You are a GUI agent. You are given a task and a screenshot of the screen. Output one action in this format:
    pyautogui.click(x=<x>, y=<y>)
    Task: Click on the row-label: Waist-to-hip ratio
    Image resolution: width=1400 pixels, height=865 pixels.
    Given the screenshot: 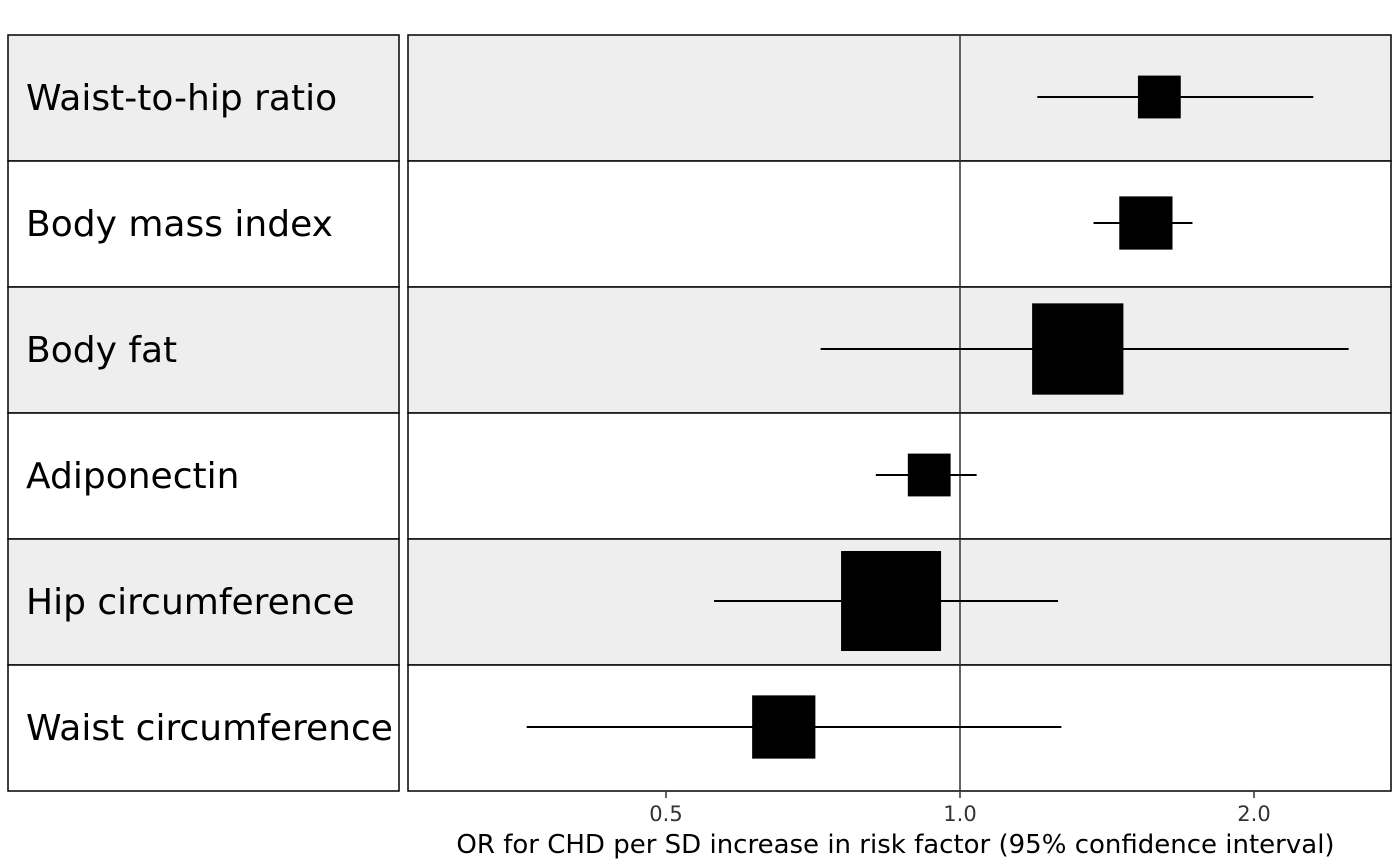 What is the action you would take?
    pyautogui.click(x=181, y=98)
    